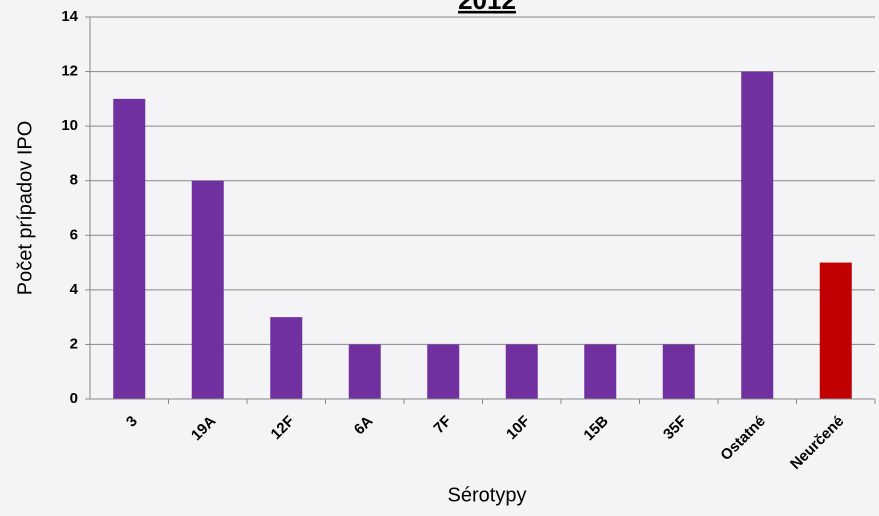 Image resolution: width=879 pixels, height=516 pixels. What do you see at coordinates (487, 495) in the screenshot?
I see `x-axis-label: Sérotypy` at bounding box center [487, 495].